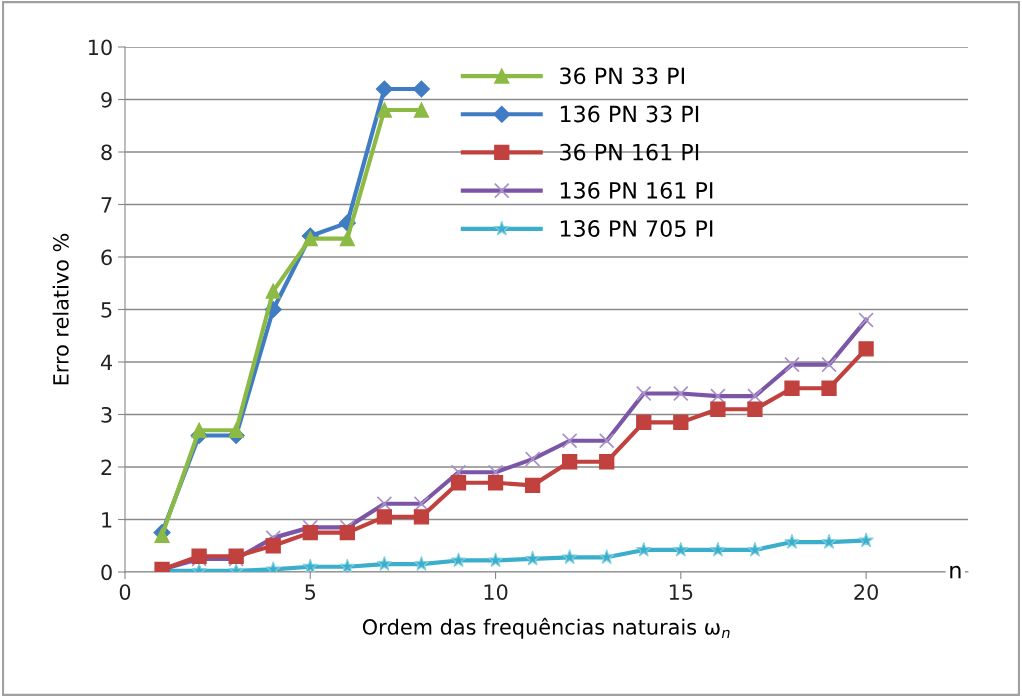 The height and width of the screenshot is (697, 1022). What do you see at coordinates (107, 520) in the screenshot?
I see `y-tick-label: 1` at bounding box center [107, 520].